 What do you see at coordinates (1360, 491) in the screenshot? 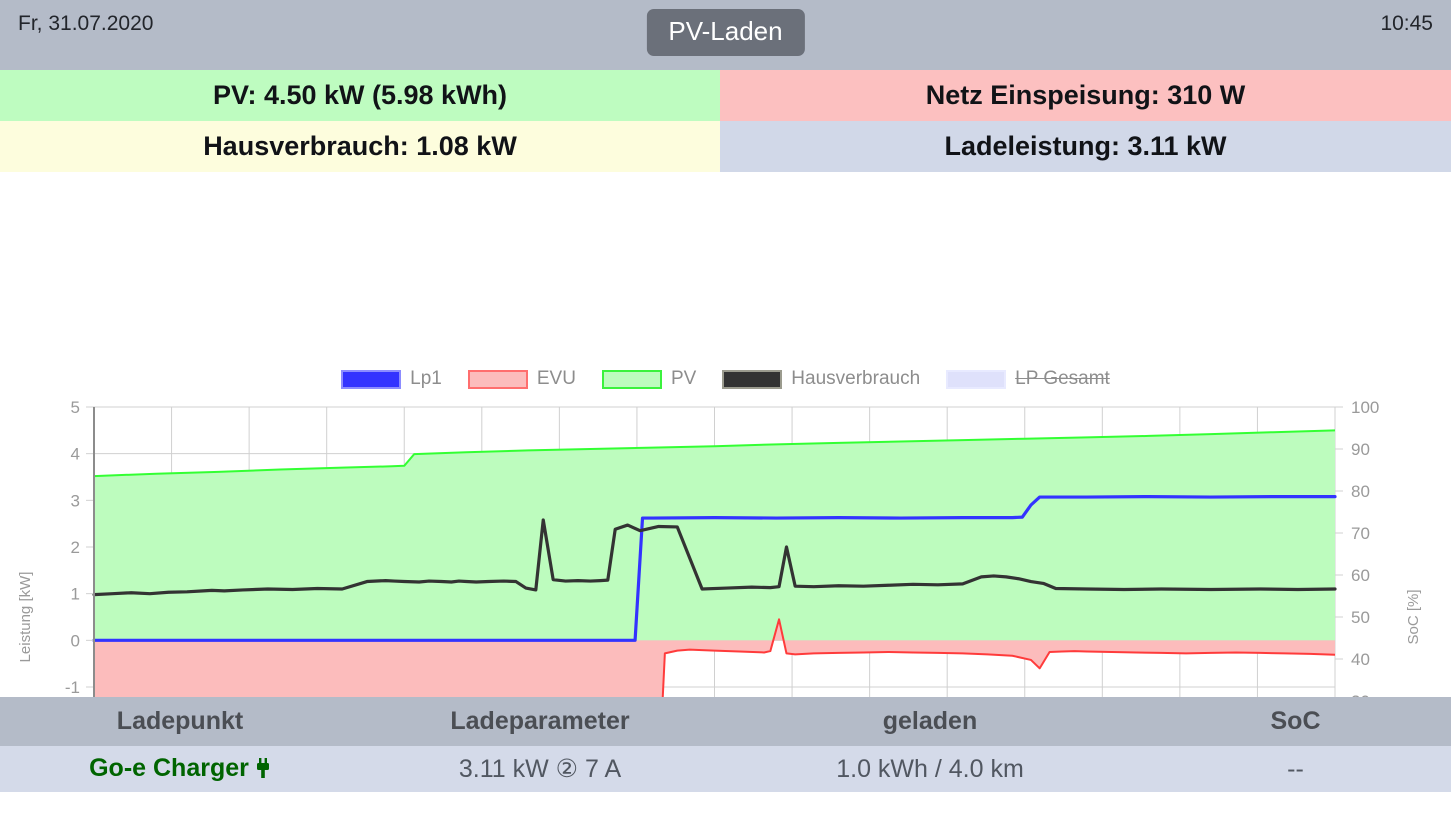
I see `svg-text: 80` at bounding box center [1360, 491].